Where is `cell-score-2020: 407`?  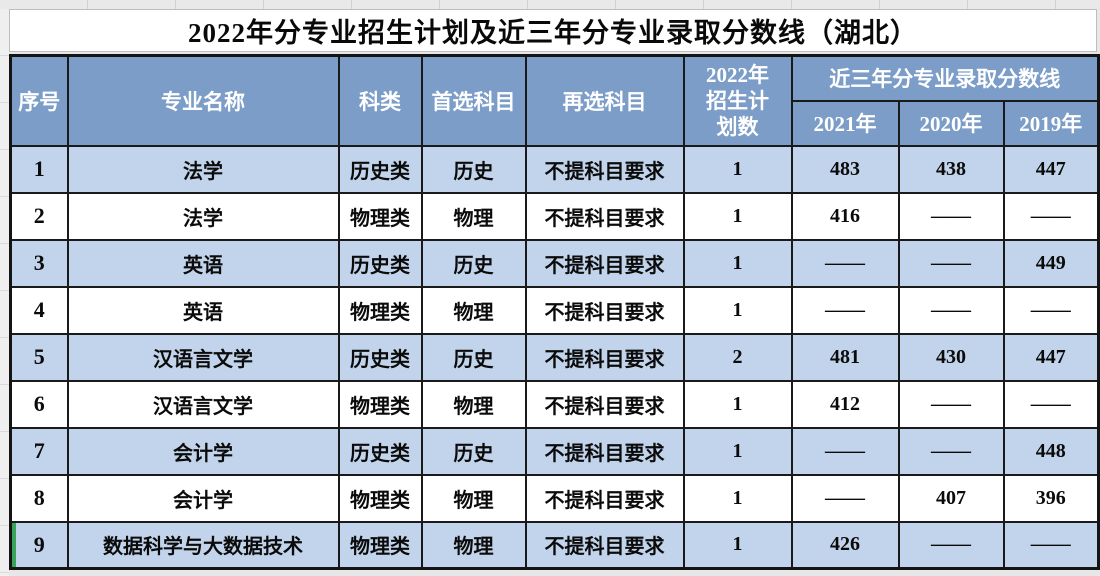
cell-score-2020: 407 is located at coordinates (951, 498).